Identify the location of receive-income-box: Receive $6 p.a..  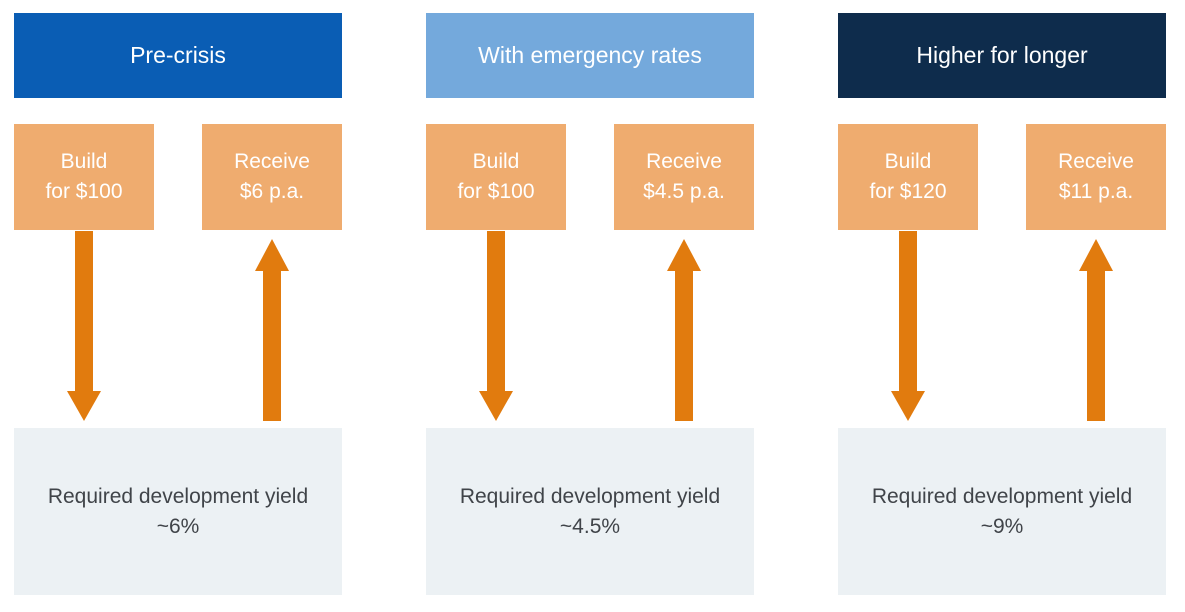
(272, 177).